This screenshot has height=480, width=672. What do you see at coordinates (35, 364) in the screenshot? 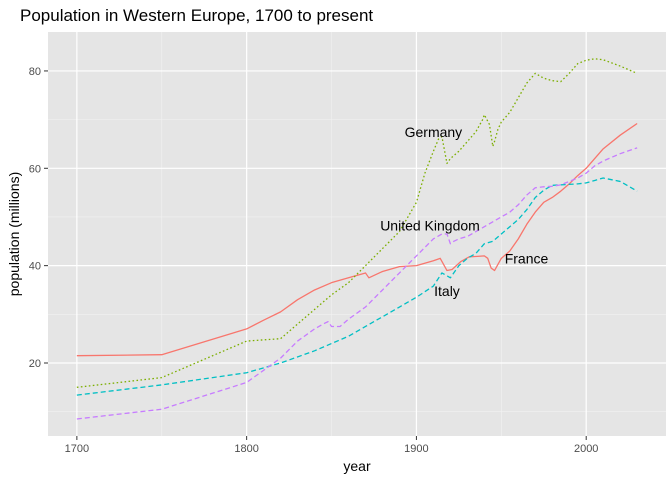
I see `y-tick-label: 20` at bounding box center [35, 364].